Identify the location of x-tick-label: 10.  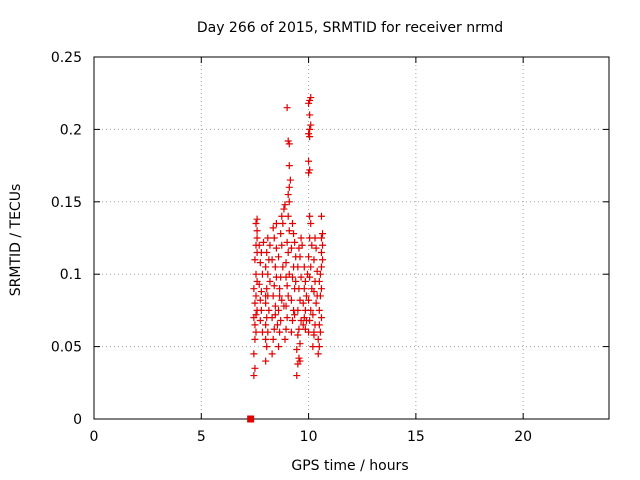
(309, 437).